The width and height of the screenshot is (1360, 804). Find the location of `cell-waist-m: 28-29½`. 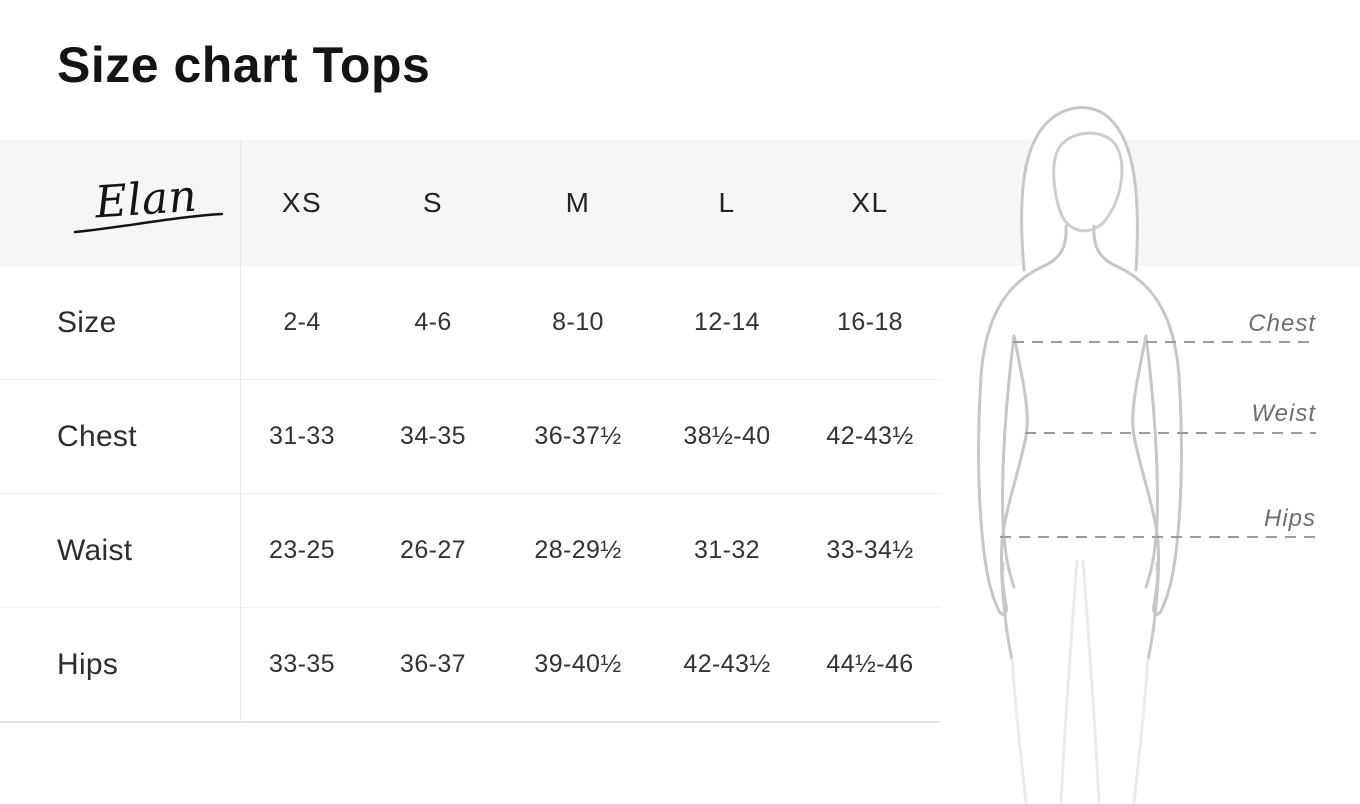

cell-waist-m: 28-29½ is located at coordinates (578, 550).